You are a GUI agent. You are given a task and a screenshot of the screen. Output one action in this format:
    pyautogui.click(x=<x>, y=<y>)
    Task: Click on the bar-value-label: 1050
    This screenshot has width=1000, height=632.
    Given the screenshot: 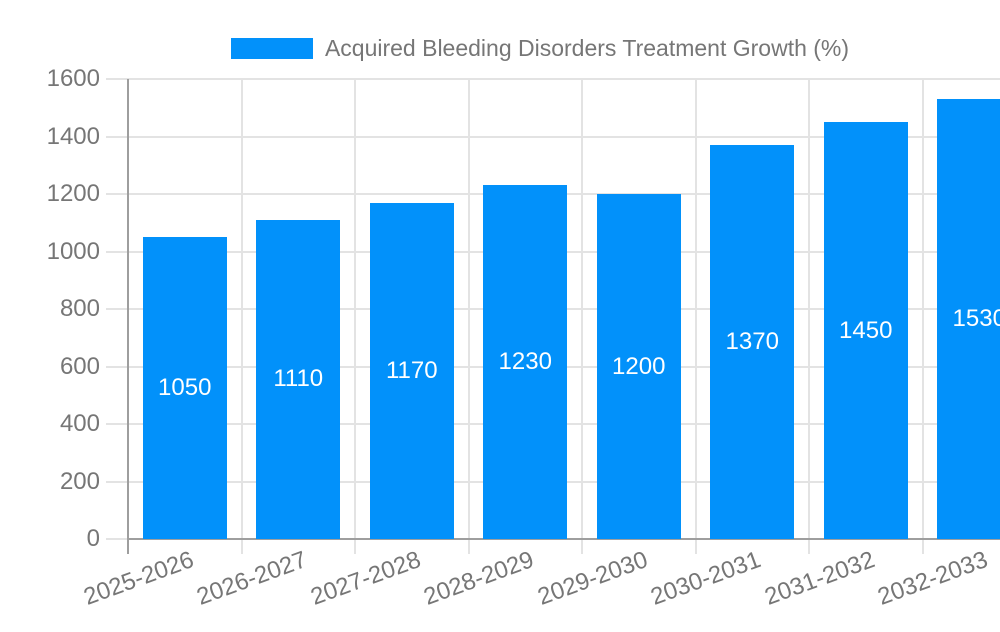 What is the action you would take?
    pyautogui.click(x=185, y=388)
    